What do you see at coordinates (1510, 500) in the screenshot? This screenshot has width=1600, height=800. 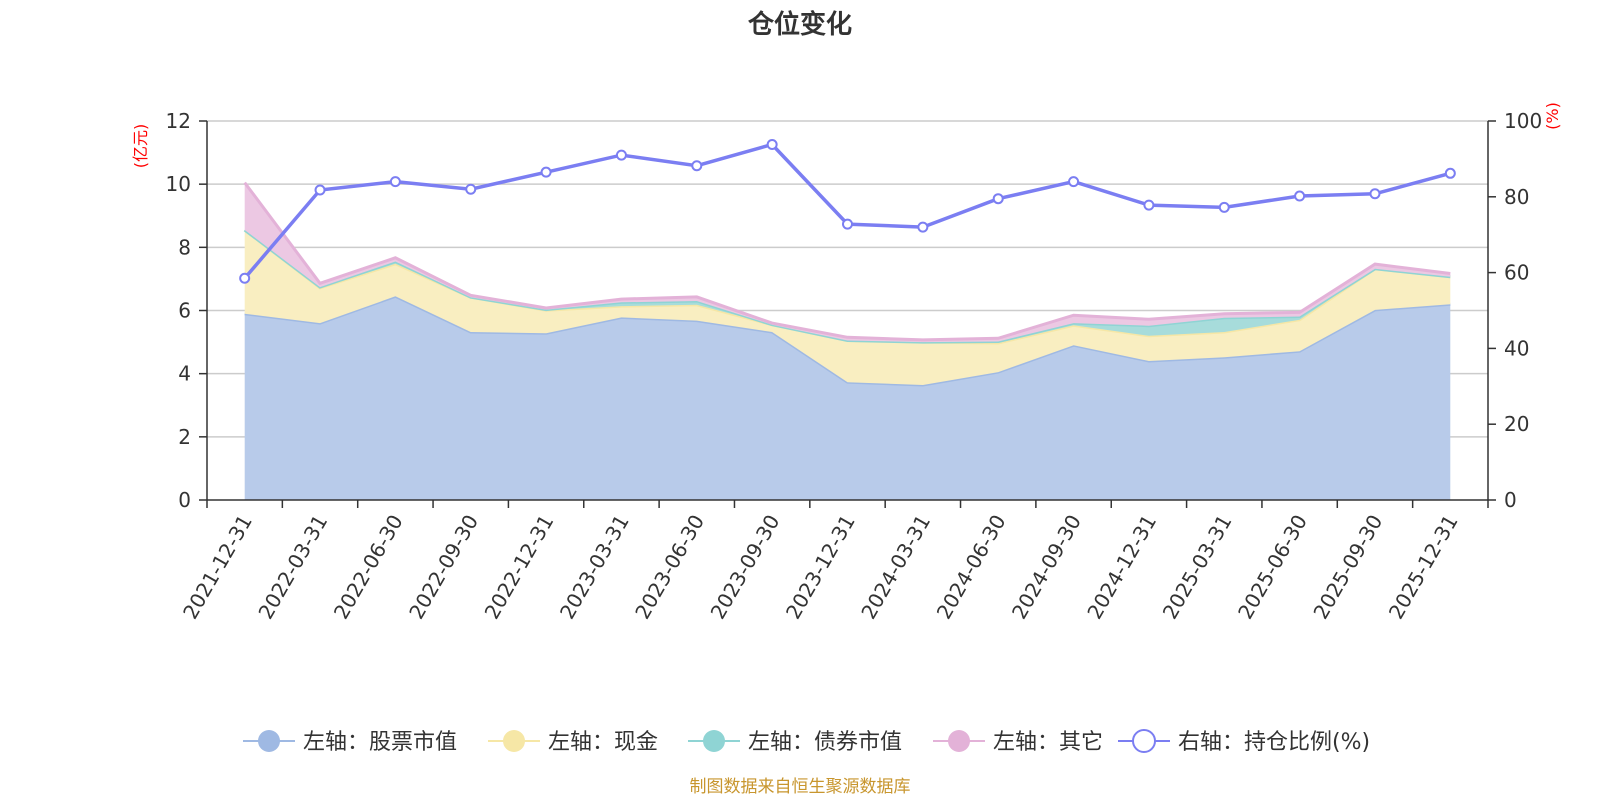 I see `right-axis-tick-label: 0` at bounding box center [1510, 500].